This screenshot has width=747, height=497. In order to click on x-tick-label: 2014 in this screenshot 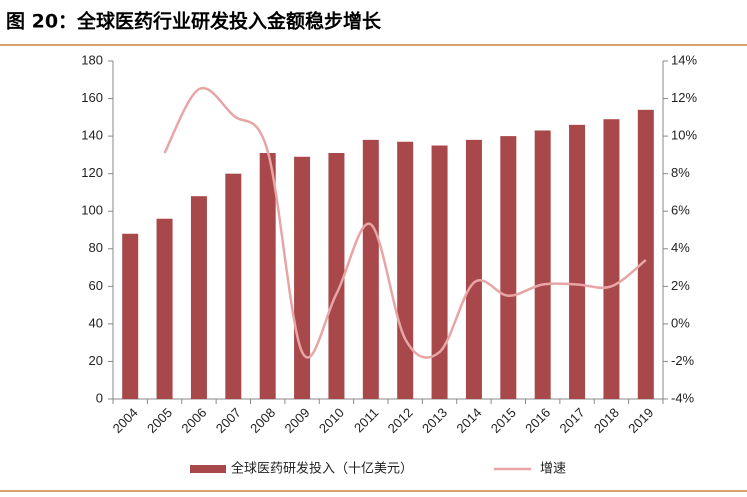, I will do `click(468, 420)`.